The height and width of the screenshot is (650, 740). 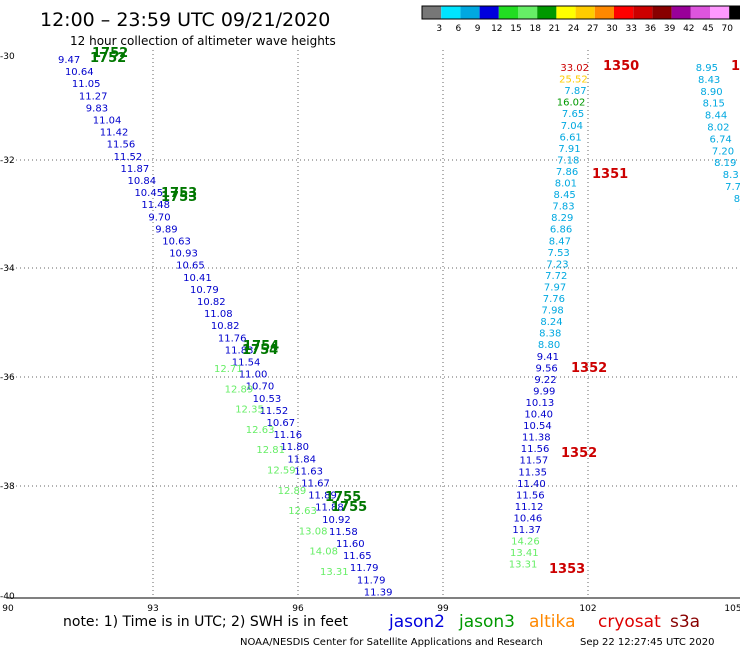 What do you see at coordinates (179, 197) in the screenshot?
I see `pass-number-label: 1753` at bounding box center [179, 197].